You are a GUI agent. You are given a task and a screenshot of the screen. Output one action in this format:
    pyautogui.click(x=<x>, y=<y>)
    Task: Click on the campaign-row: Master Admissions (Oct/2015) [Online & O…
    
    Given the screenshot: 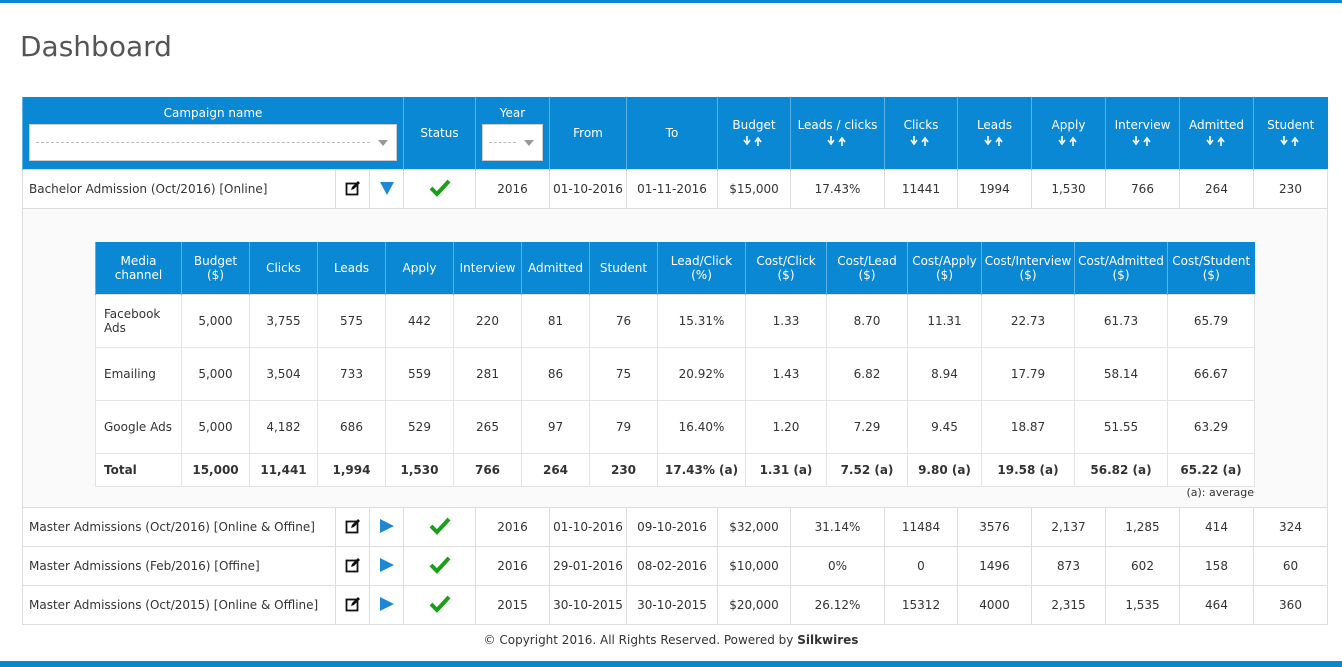 What is the action you would take?
    pyautogui.click(x=675, y=605)
    